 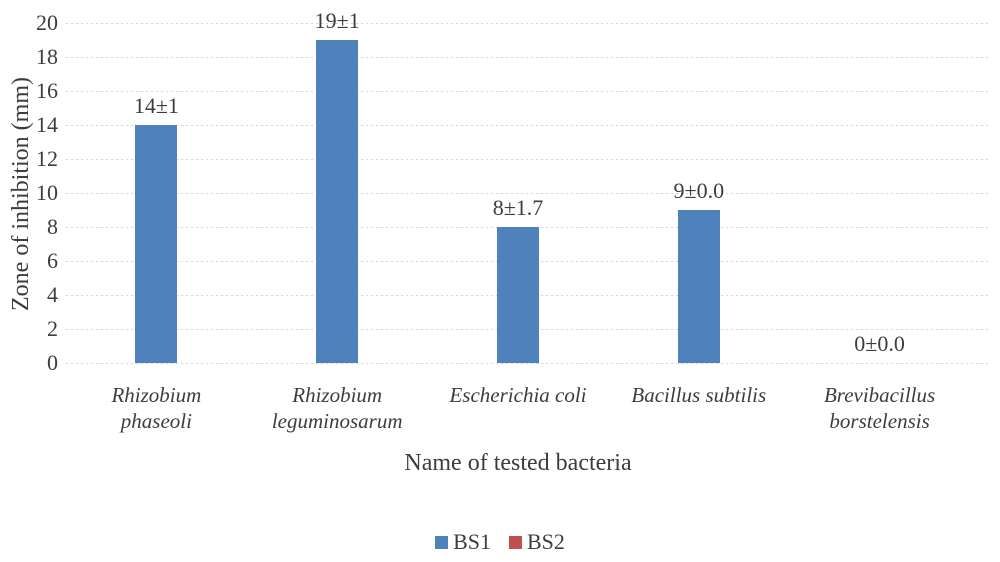 What do you see at coordinates (52, 260) in the screenshot?
I see `y-tick-label: 6` at bounding box center [52, 260].